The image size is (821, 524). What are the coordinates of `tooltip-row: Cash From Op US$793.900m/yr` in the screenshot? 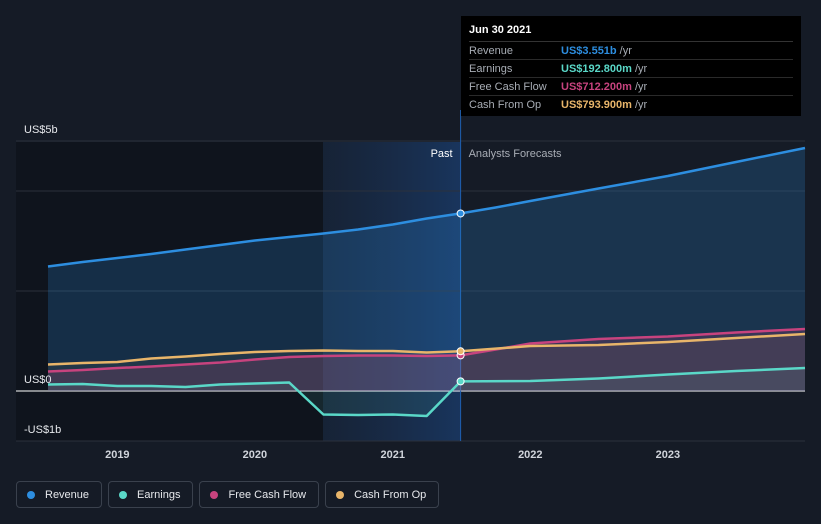 It's located at (631, 105).